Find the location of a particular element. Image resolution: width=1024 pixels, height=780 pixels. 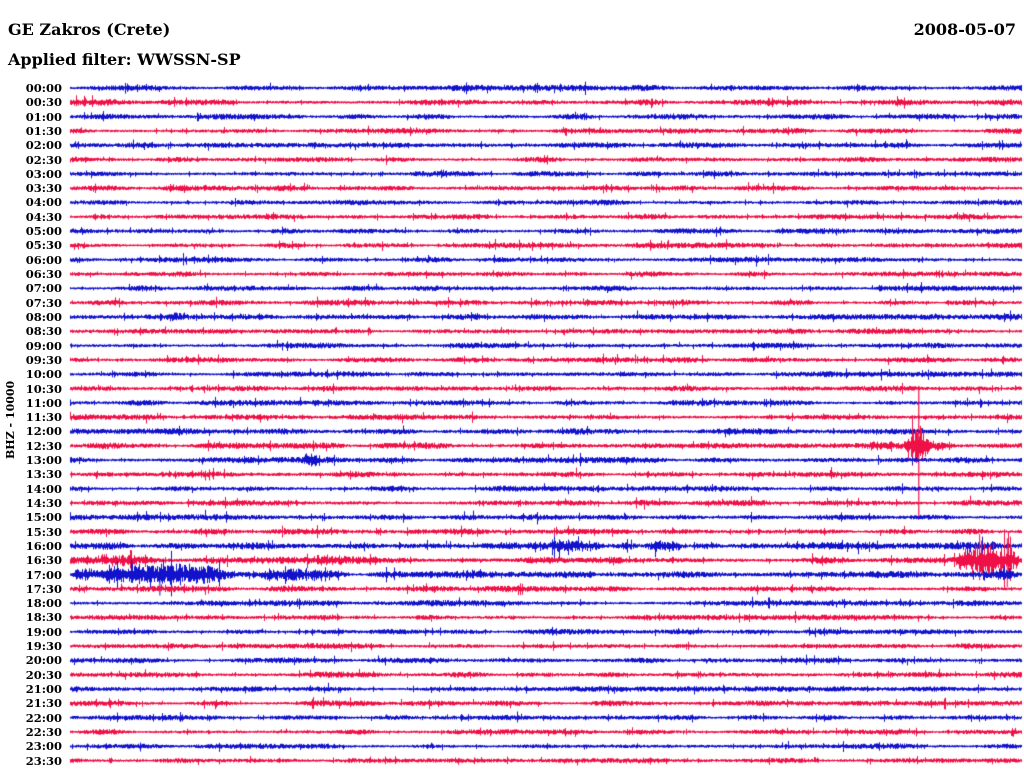

filter-label: Applied filter: WWSSN-SP is located at coordinates (124, 59).